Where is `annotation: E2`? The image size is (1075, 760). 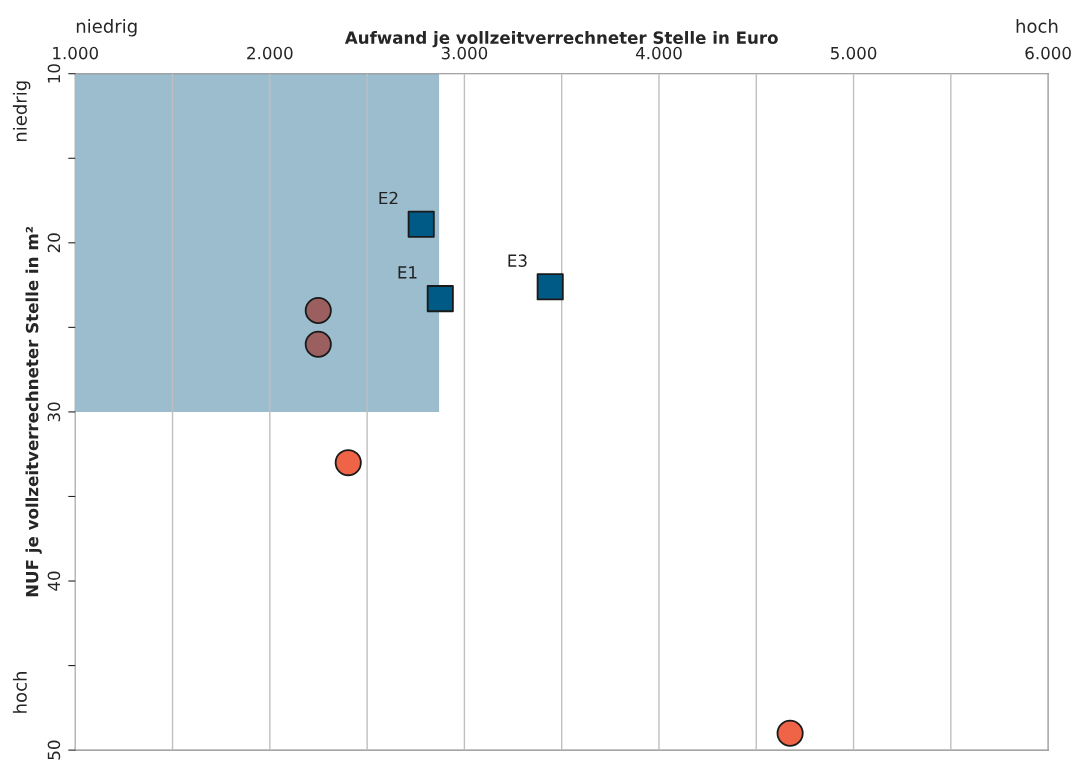 annotation: E2 is located at coordinates (388, 198).